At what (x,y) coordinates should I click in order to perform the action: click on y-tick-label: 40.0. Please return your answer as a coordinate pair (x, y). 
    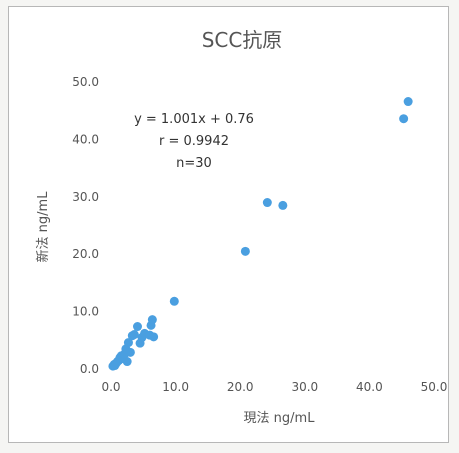
    Looking at the image, I should click on (85, 139).